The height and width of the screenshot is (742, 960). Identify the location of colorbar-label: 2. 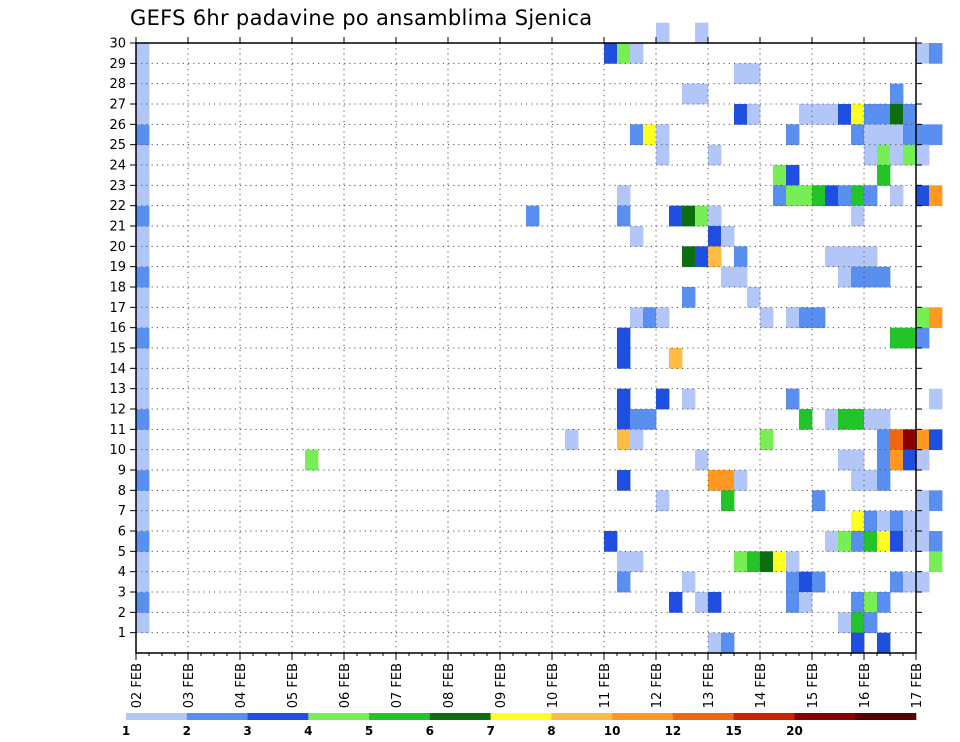
(187, 731).